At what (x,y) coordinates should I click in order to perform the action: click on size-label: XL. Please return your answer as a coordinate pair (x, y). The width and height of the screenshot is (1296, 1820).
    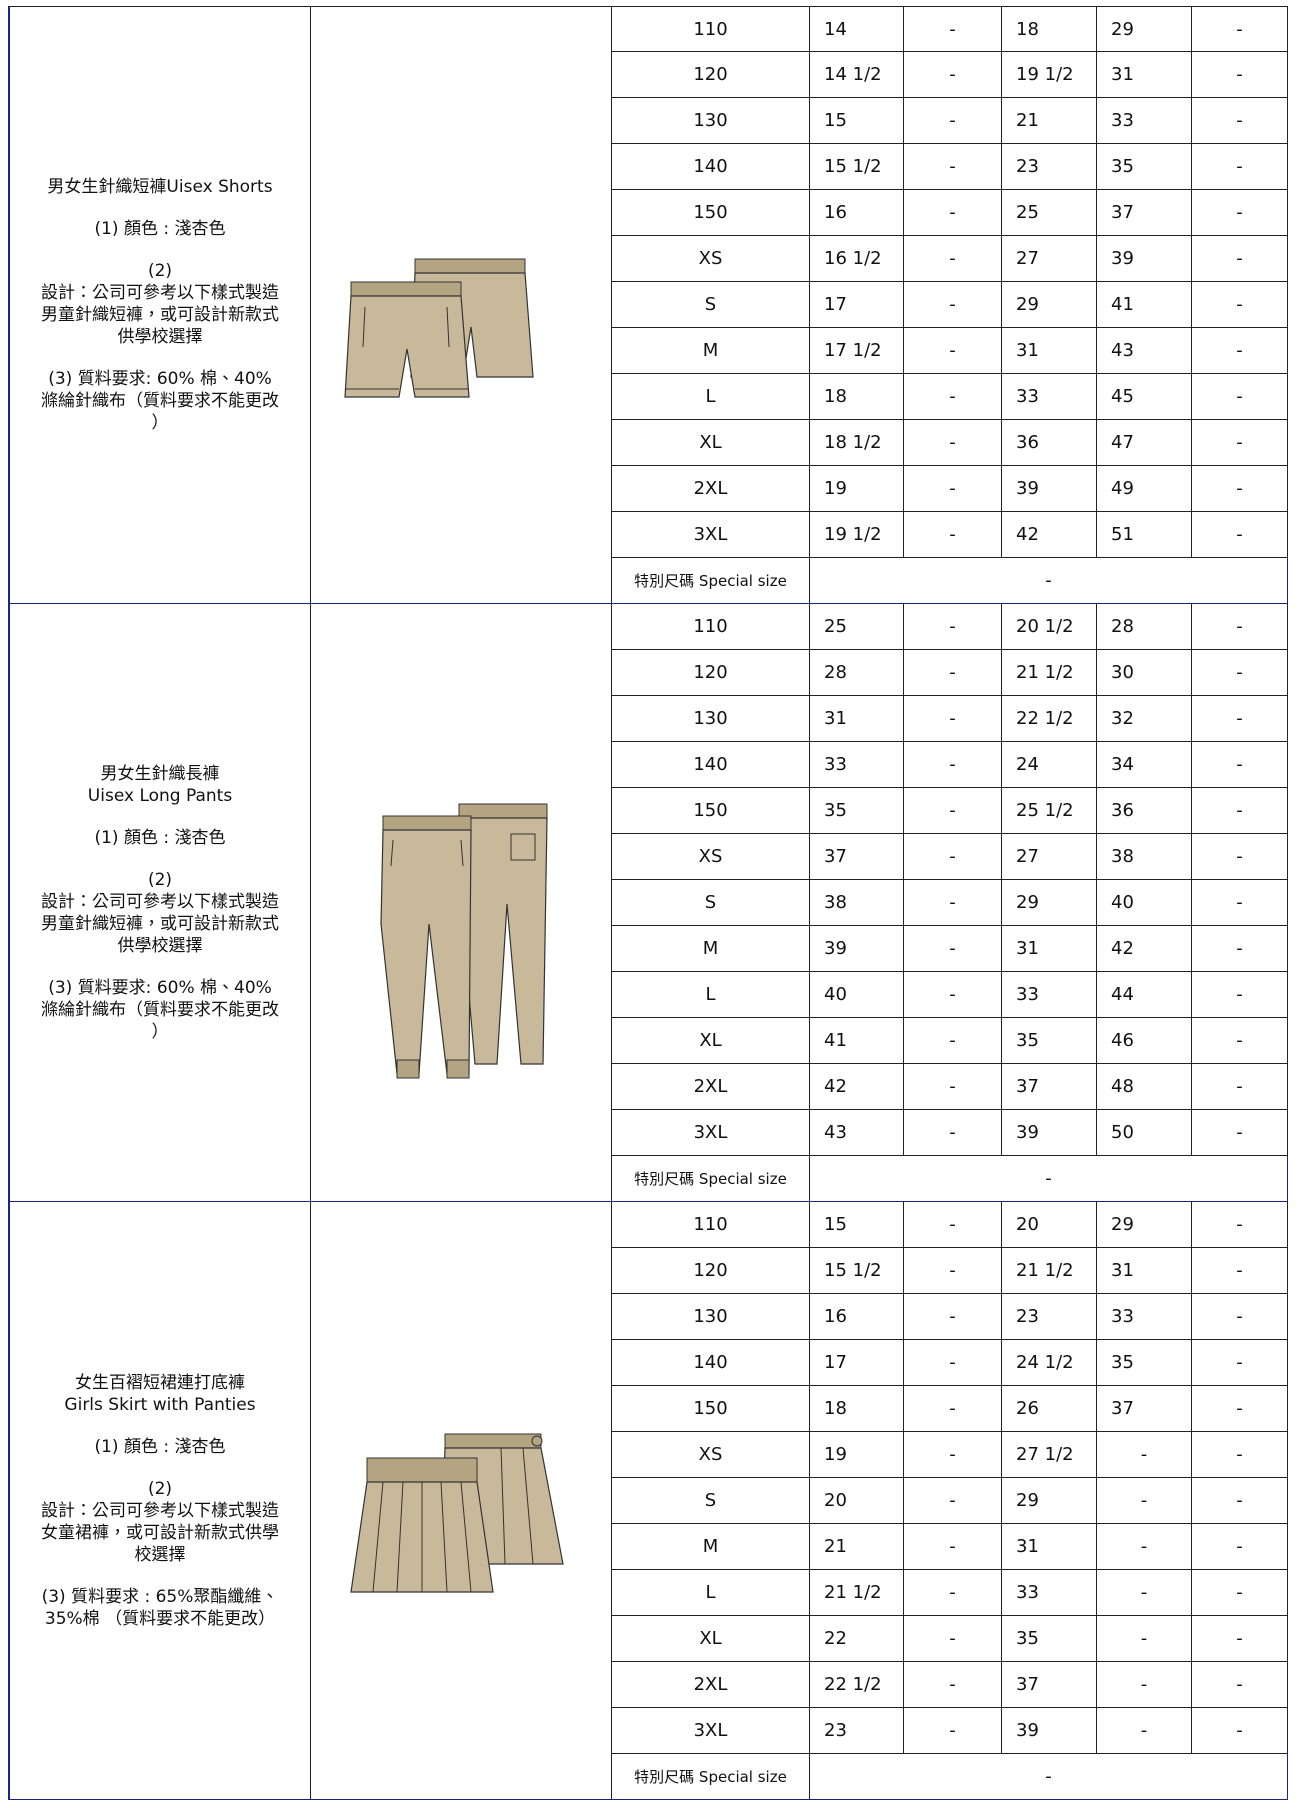
    Looking at the image, I should click on (711, 443).